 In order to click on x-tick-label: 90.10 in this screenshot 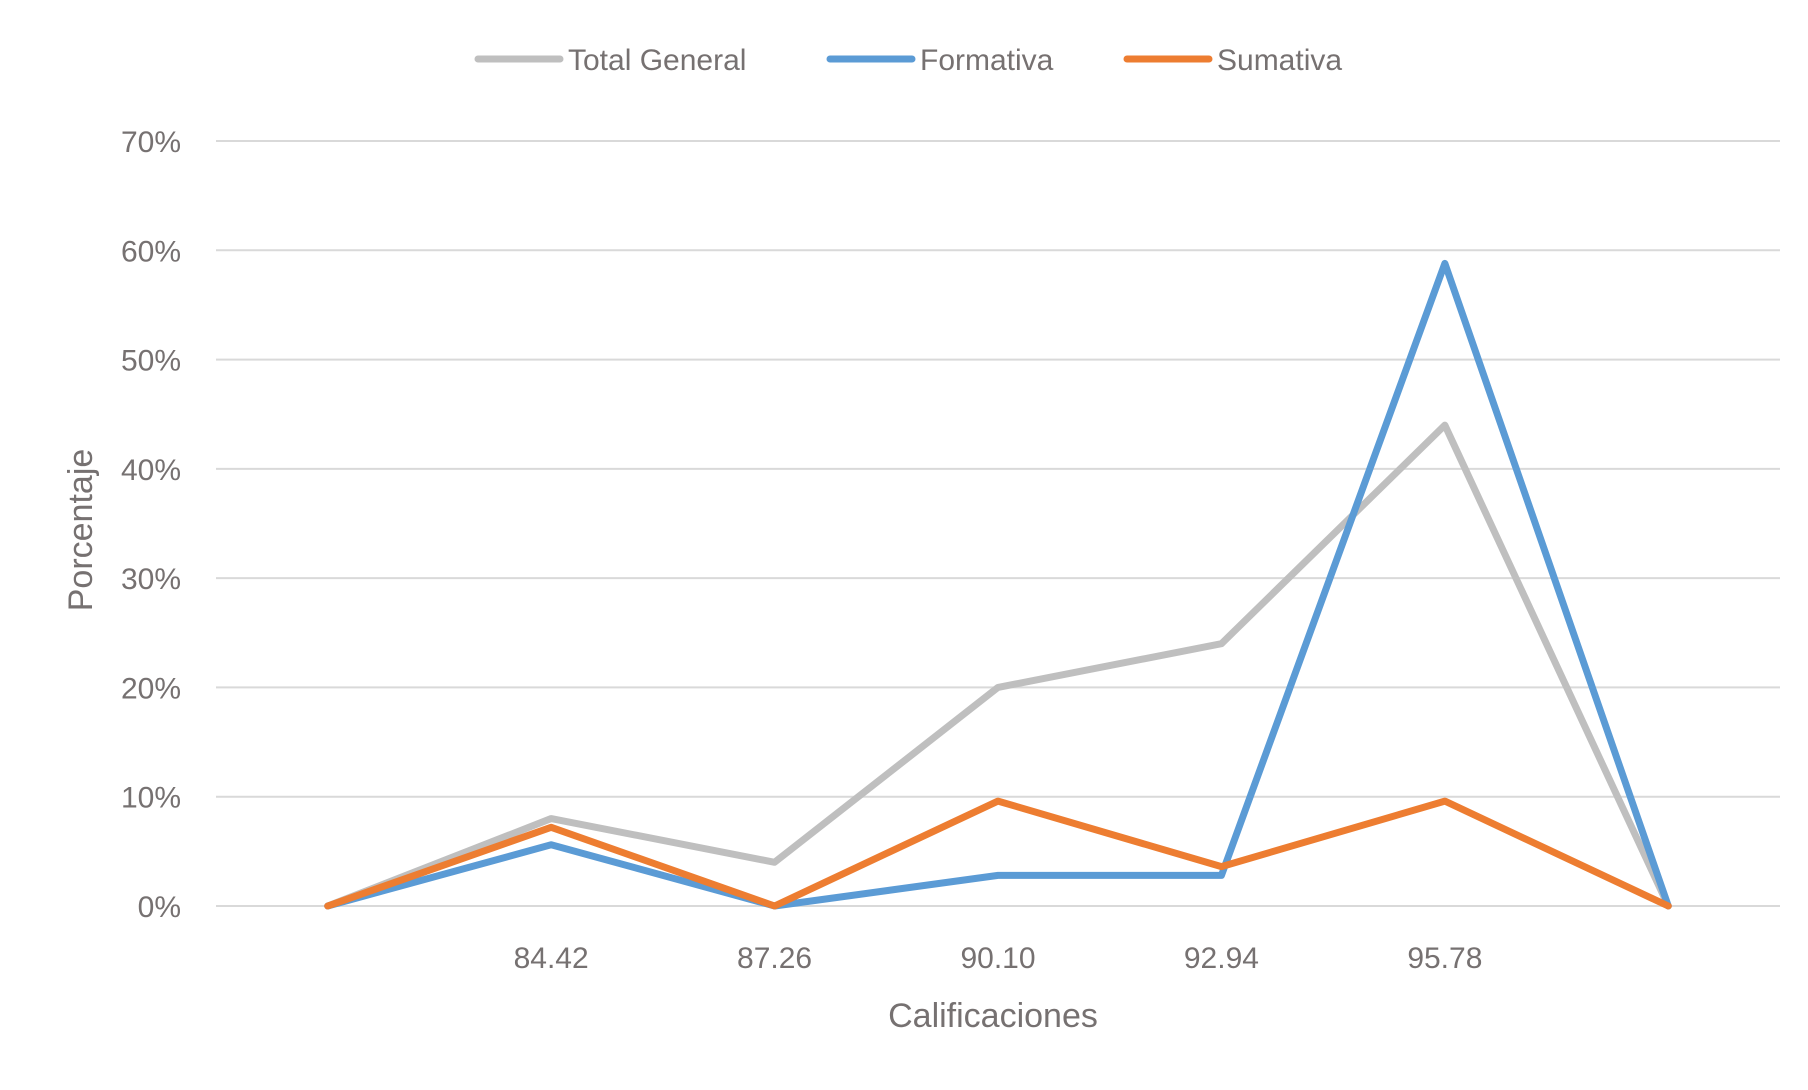, I will do `click(997, 958)`.